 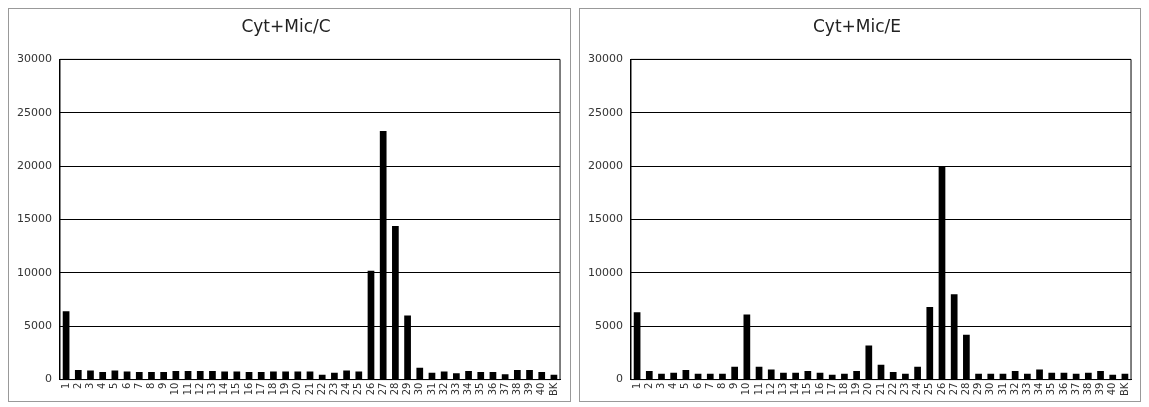 I want to click on chart-title: Cyt+Mic/C, so click(x=286, y=25).